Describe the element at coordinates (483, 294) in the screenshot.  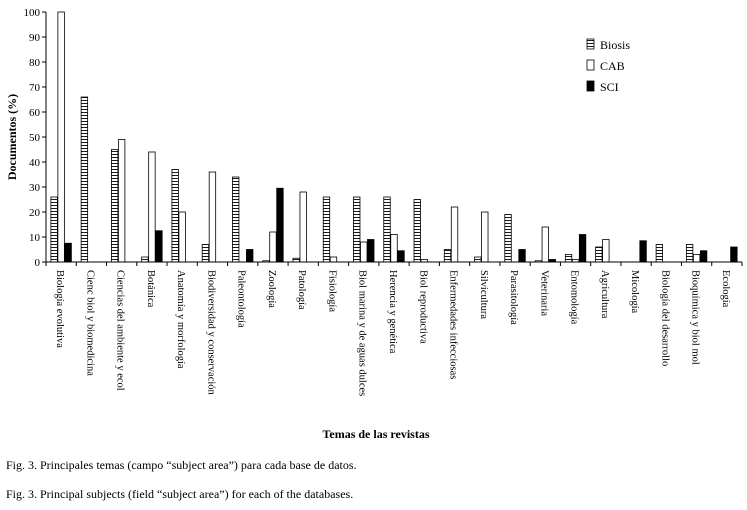
I see `x-category-label: Silvicultura` at that location.